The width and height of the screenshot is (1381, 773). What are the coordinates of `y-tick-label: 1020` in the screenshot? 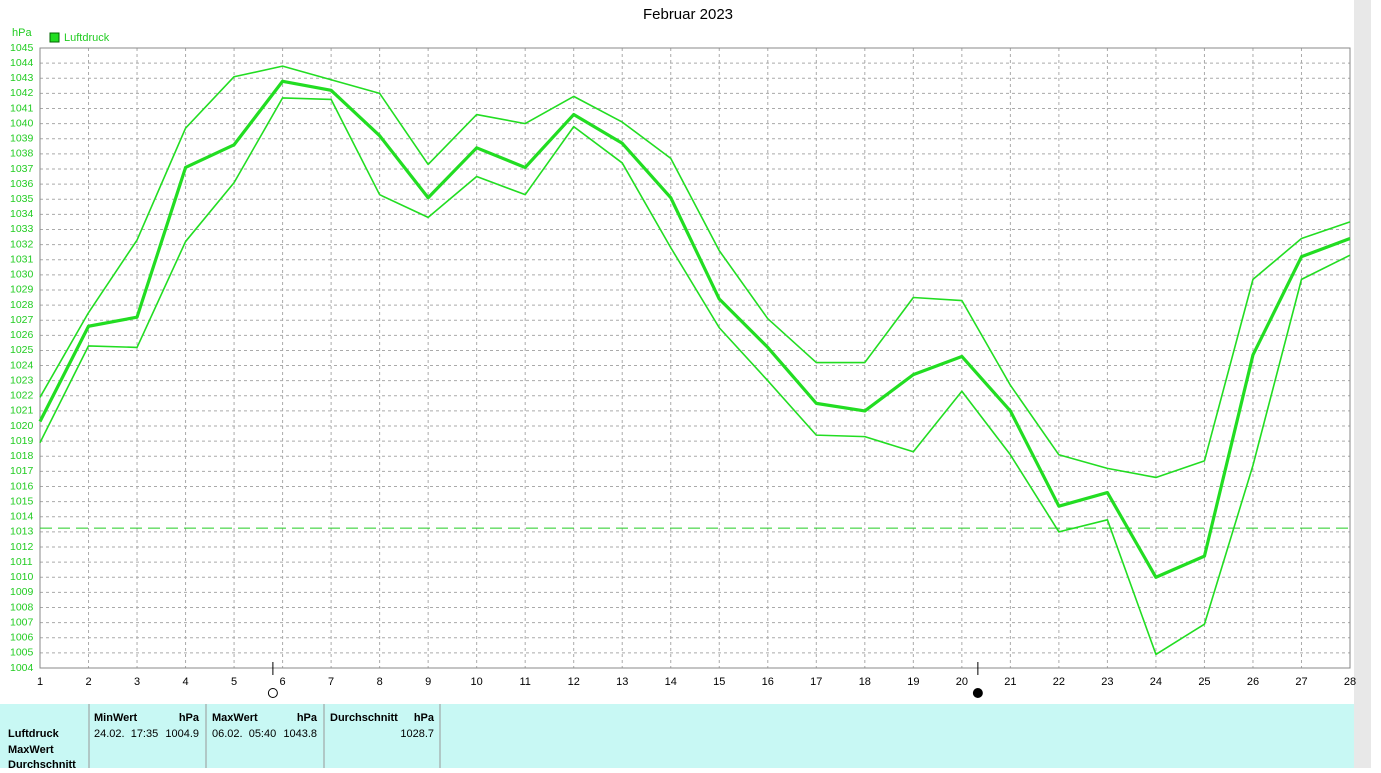 It's located at (22, 426).